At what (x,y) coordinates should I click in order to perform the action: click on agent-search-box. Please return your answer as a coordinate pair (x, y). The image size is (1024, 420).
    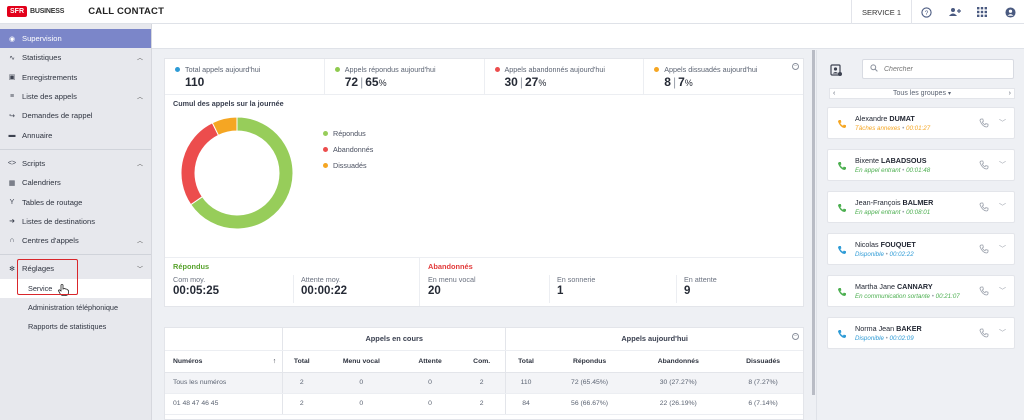
    Looking at the image, I should click on (938, 69).